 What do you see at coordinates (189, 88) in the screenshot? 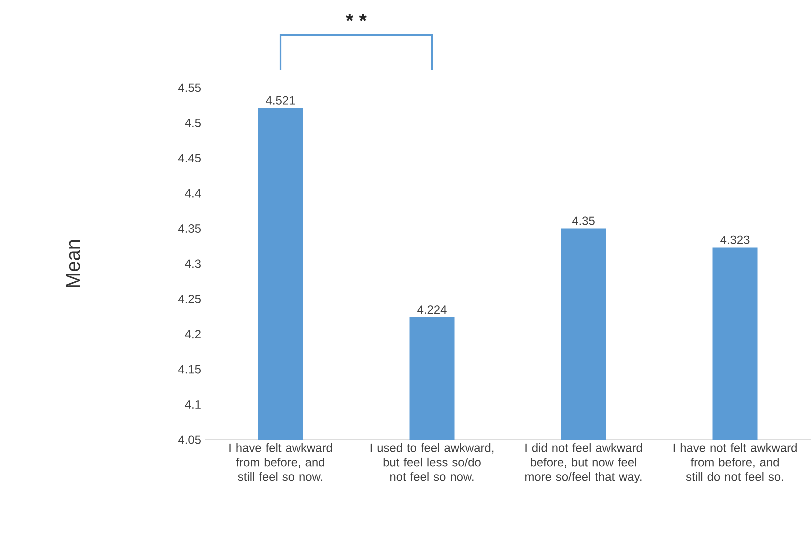
I see `y-tick-label: 4.55` at bounding box center [189, 88].